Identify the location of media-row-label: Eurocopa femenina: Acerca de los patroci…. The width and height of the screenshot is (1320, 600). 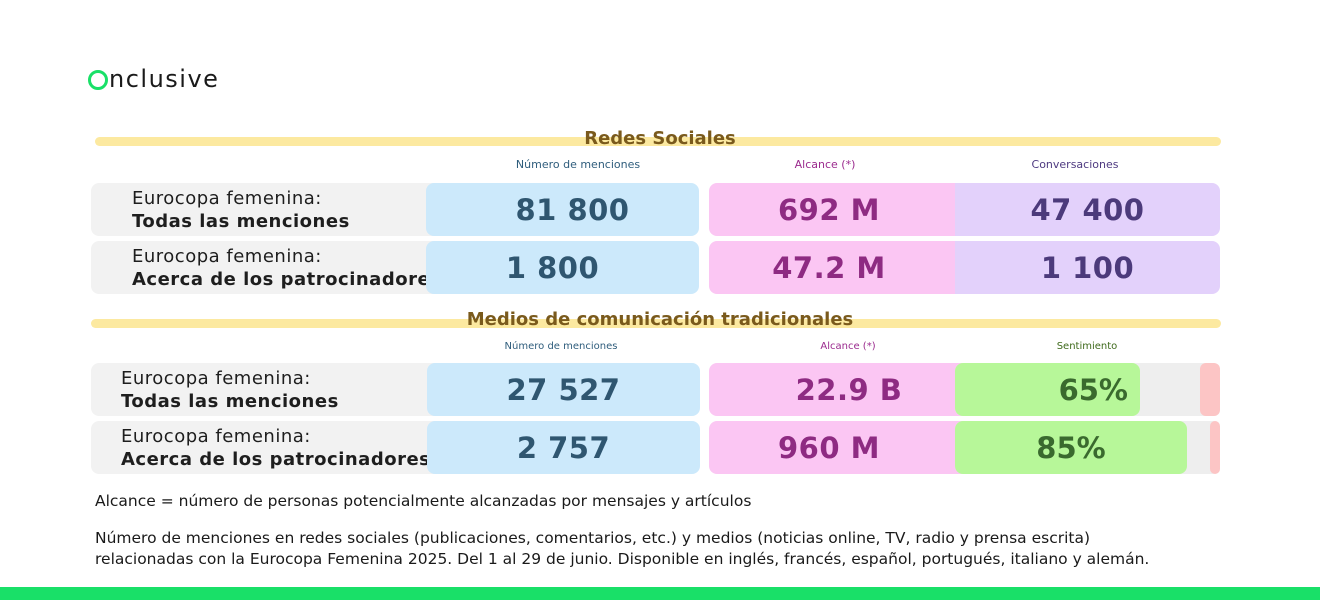
(281, 447).